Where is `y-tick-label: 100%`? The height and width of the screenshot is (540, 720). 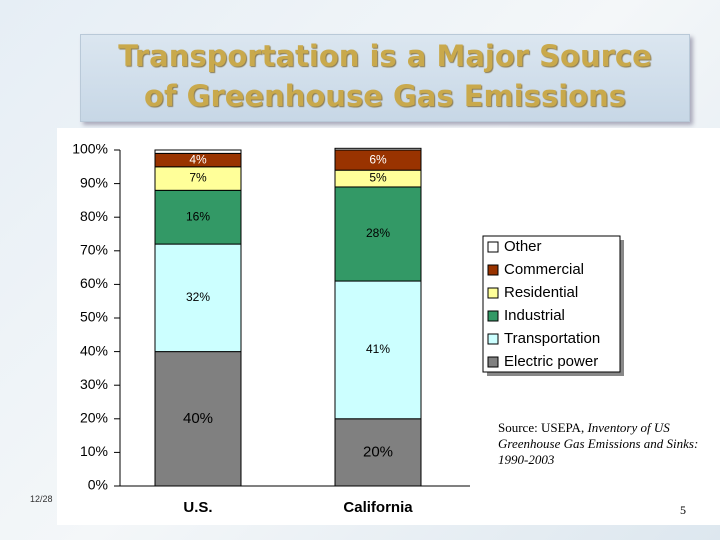 y-tick-label: 100% is located at coordinates (90, 149).